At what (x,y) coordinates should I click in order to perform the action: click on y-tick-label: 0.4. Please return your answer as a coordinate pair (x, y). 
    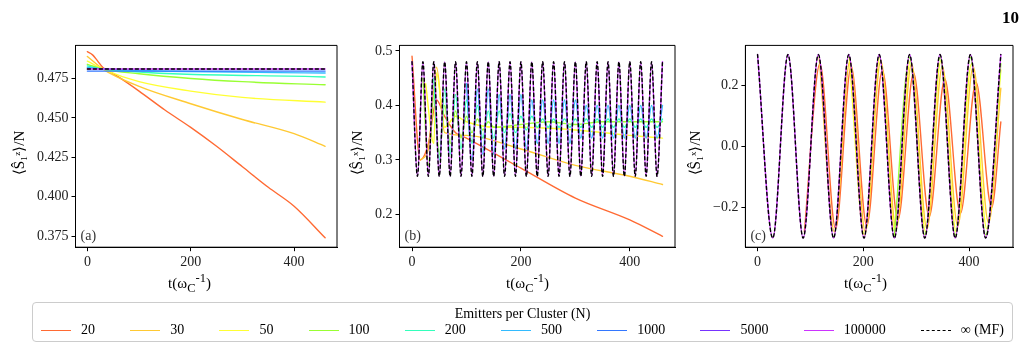
    Looking at the image, I should click on (384, 105).